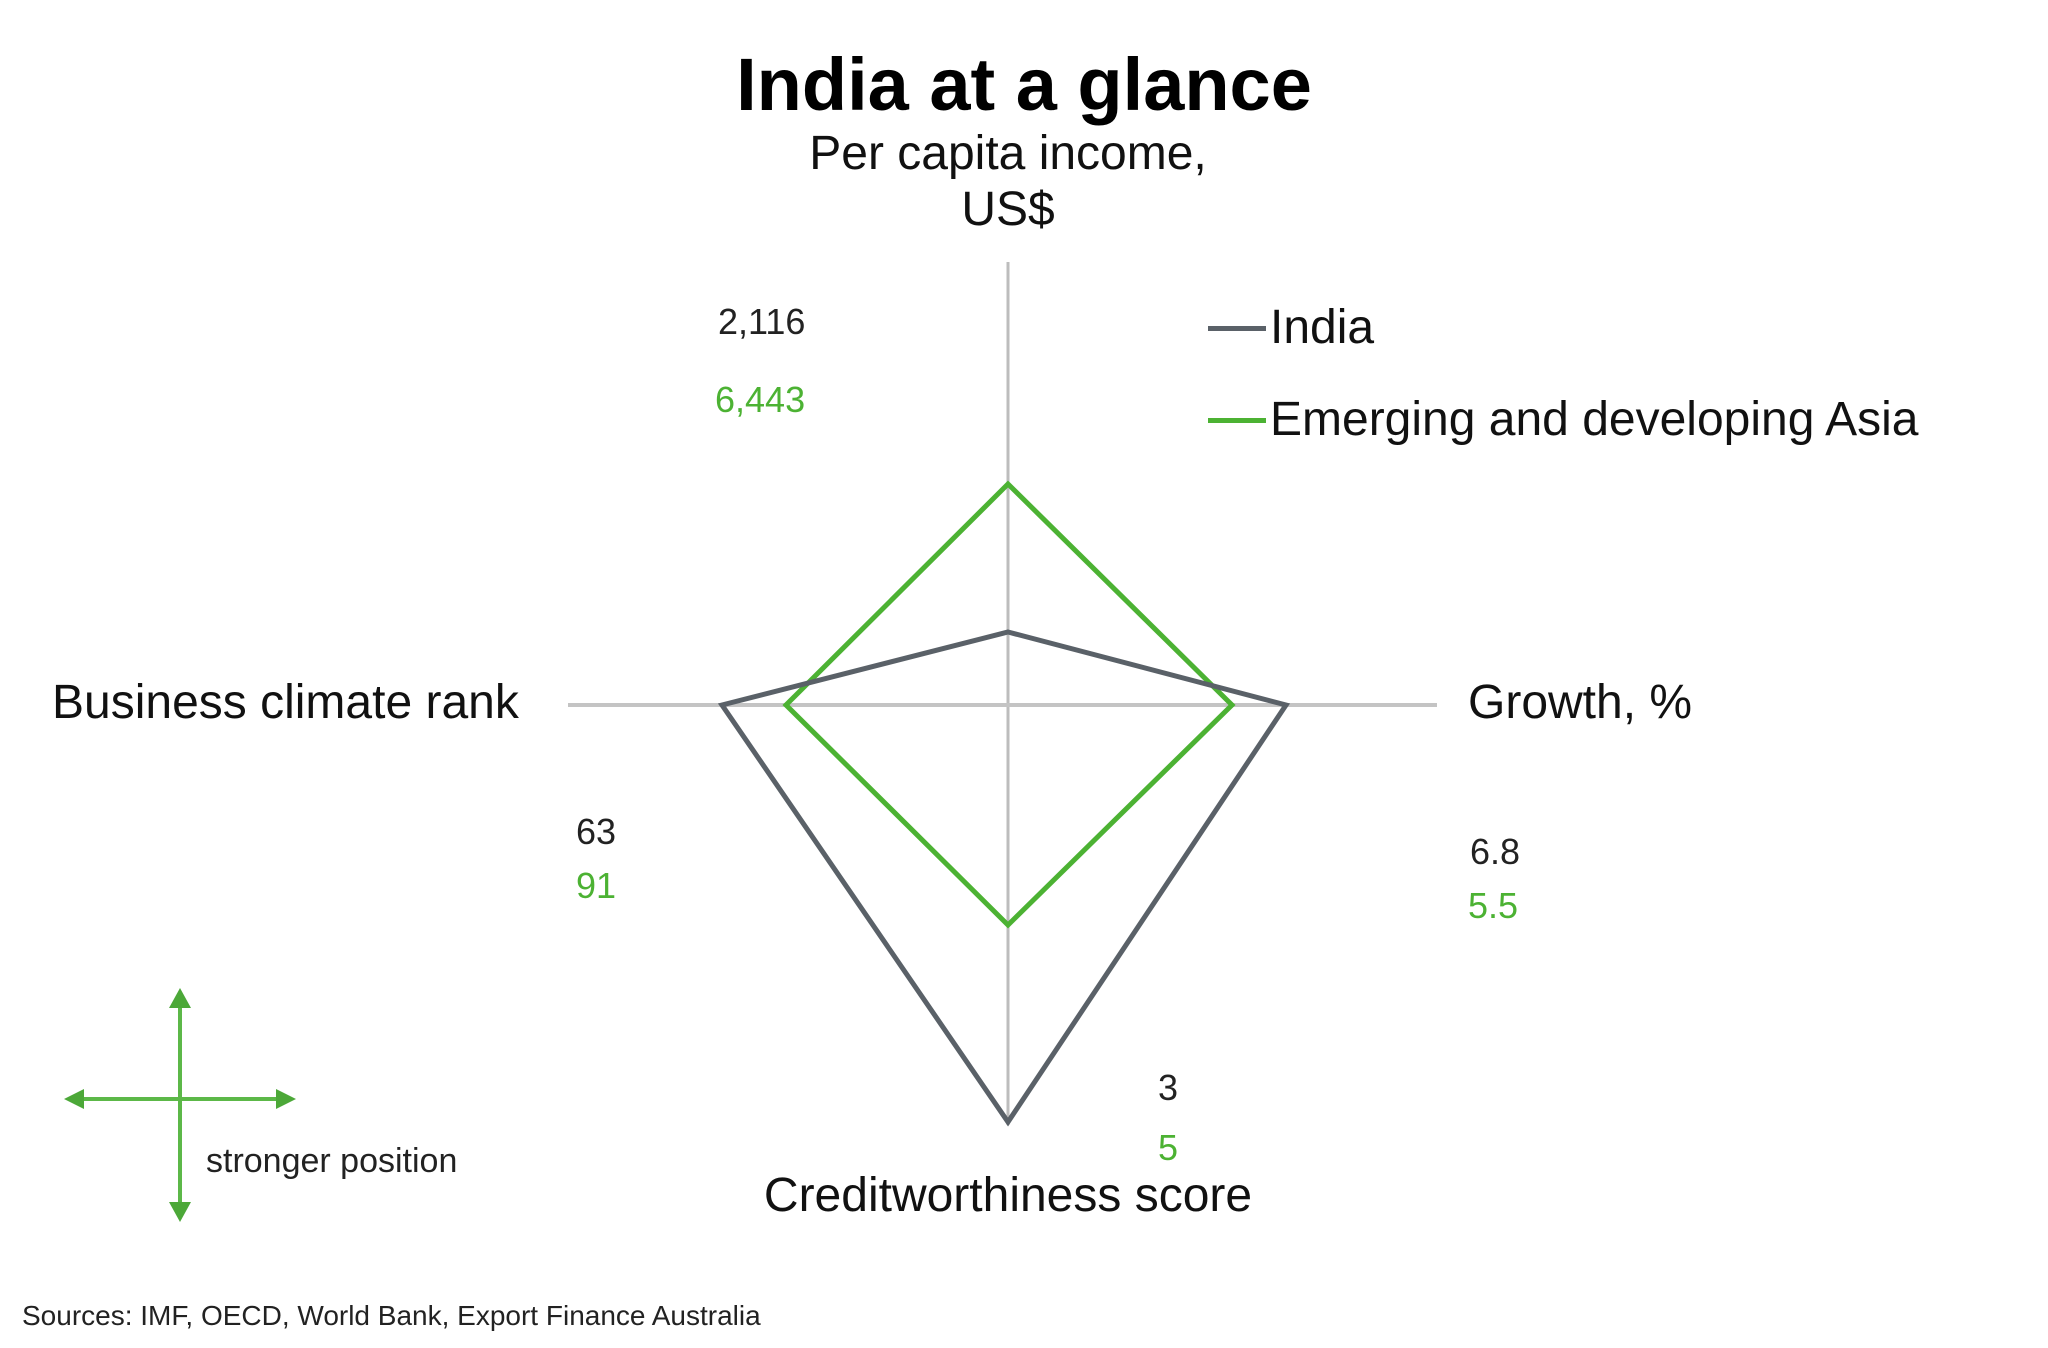  Describe the element at coordinates (1493, 905) in the screenshot. I see `value-asia-growth: 5.5` at that location.